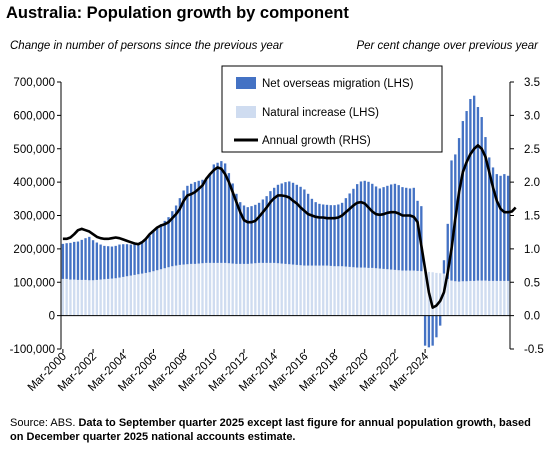 The width and height of the screenshot is (546, 454). I want to click on right-tick-label: 1.0, so click(532, 250).